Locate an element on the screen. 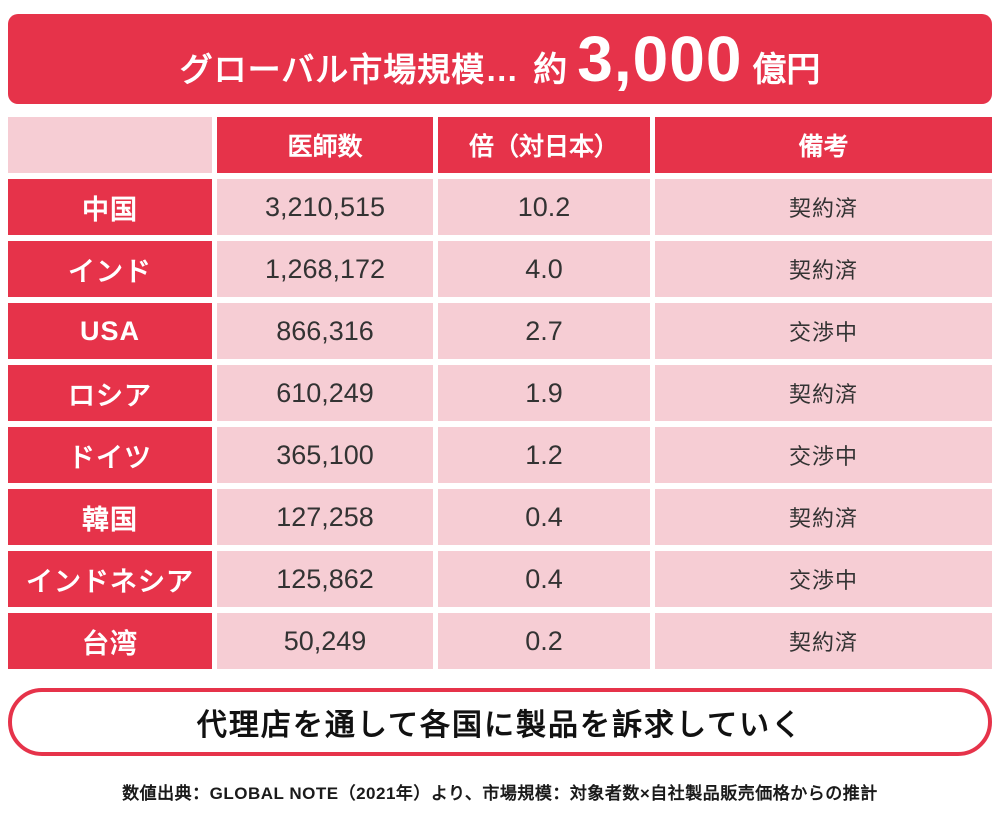 The width and height of the screenshot is (1000, 824). column-header-ratio: 倍（対日本） is located at coordinates (544, 145).